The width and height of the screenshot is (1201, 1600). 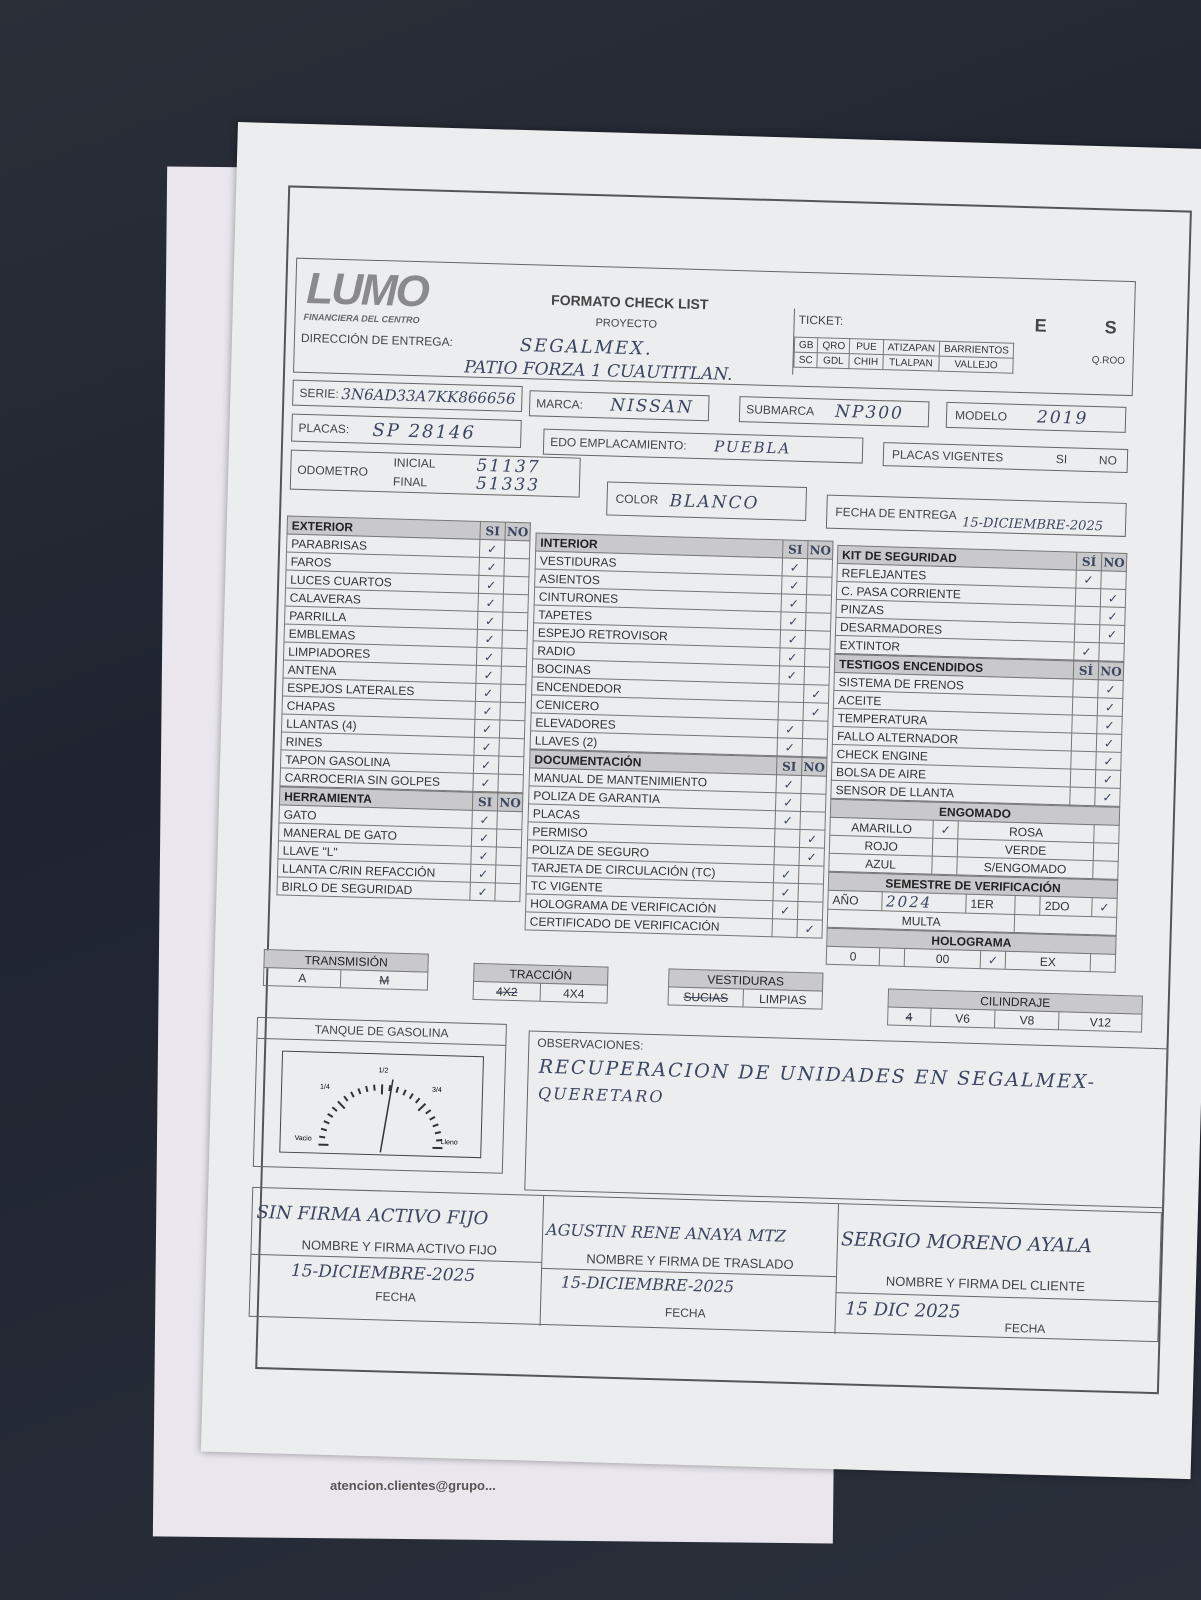 I want to click on primer-checkbox, so click(x=1028, y=905).